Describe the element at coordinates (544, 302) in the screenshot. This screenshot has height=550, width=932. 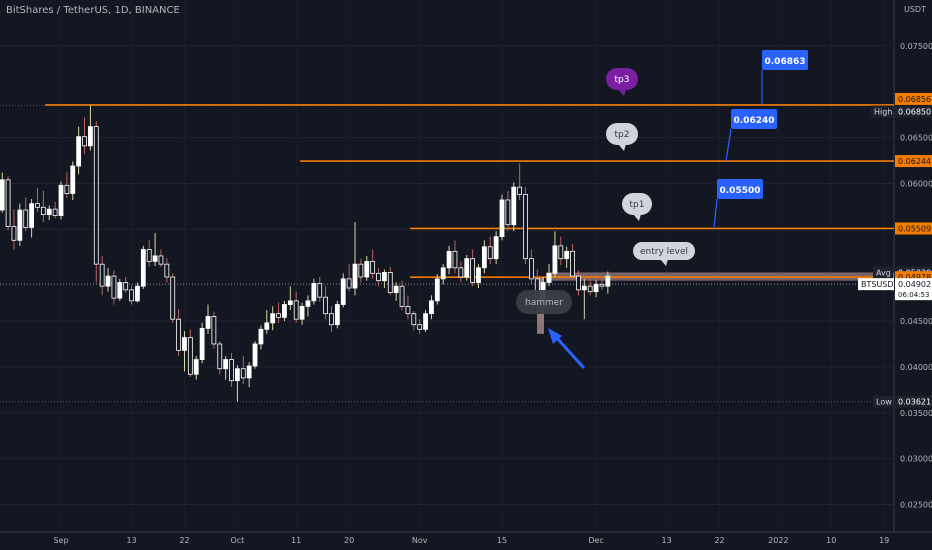
I see `hammer-bubble` at that location.